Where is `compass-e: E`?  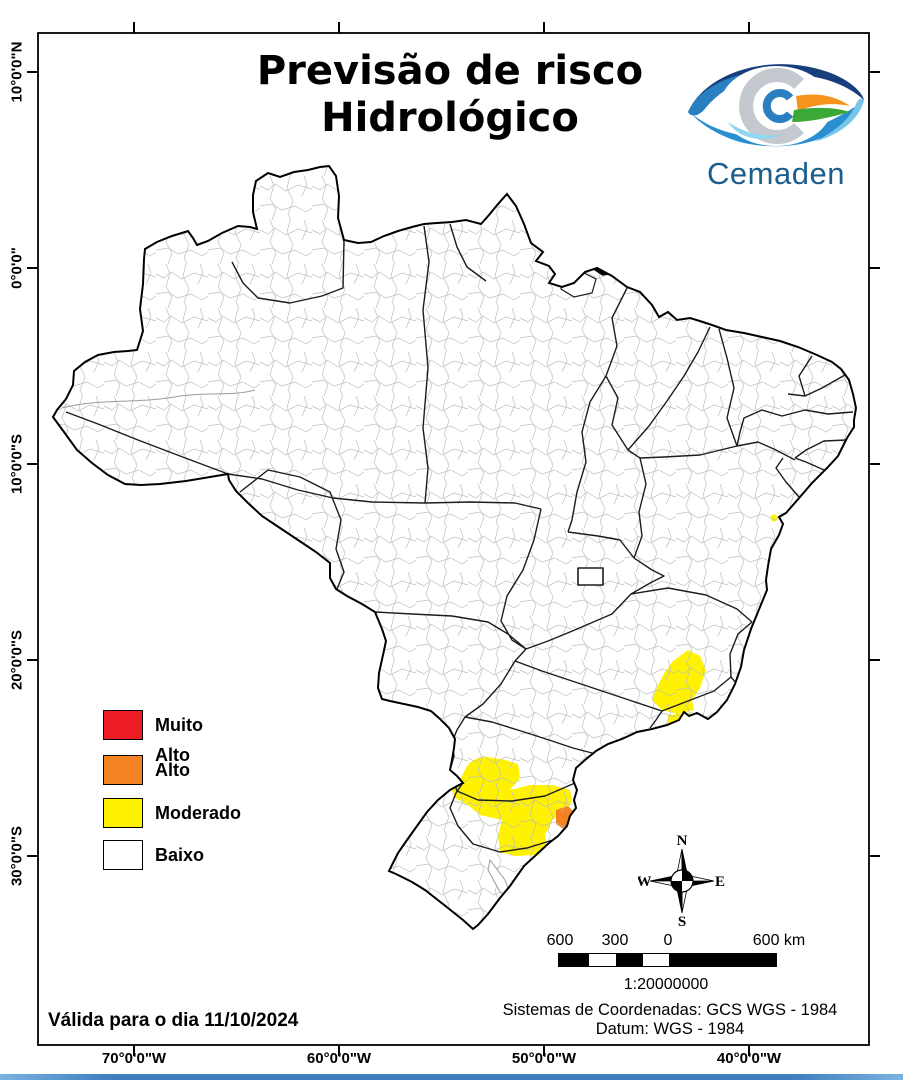 compass-e: E is located at coordinates (720, 882).